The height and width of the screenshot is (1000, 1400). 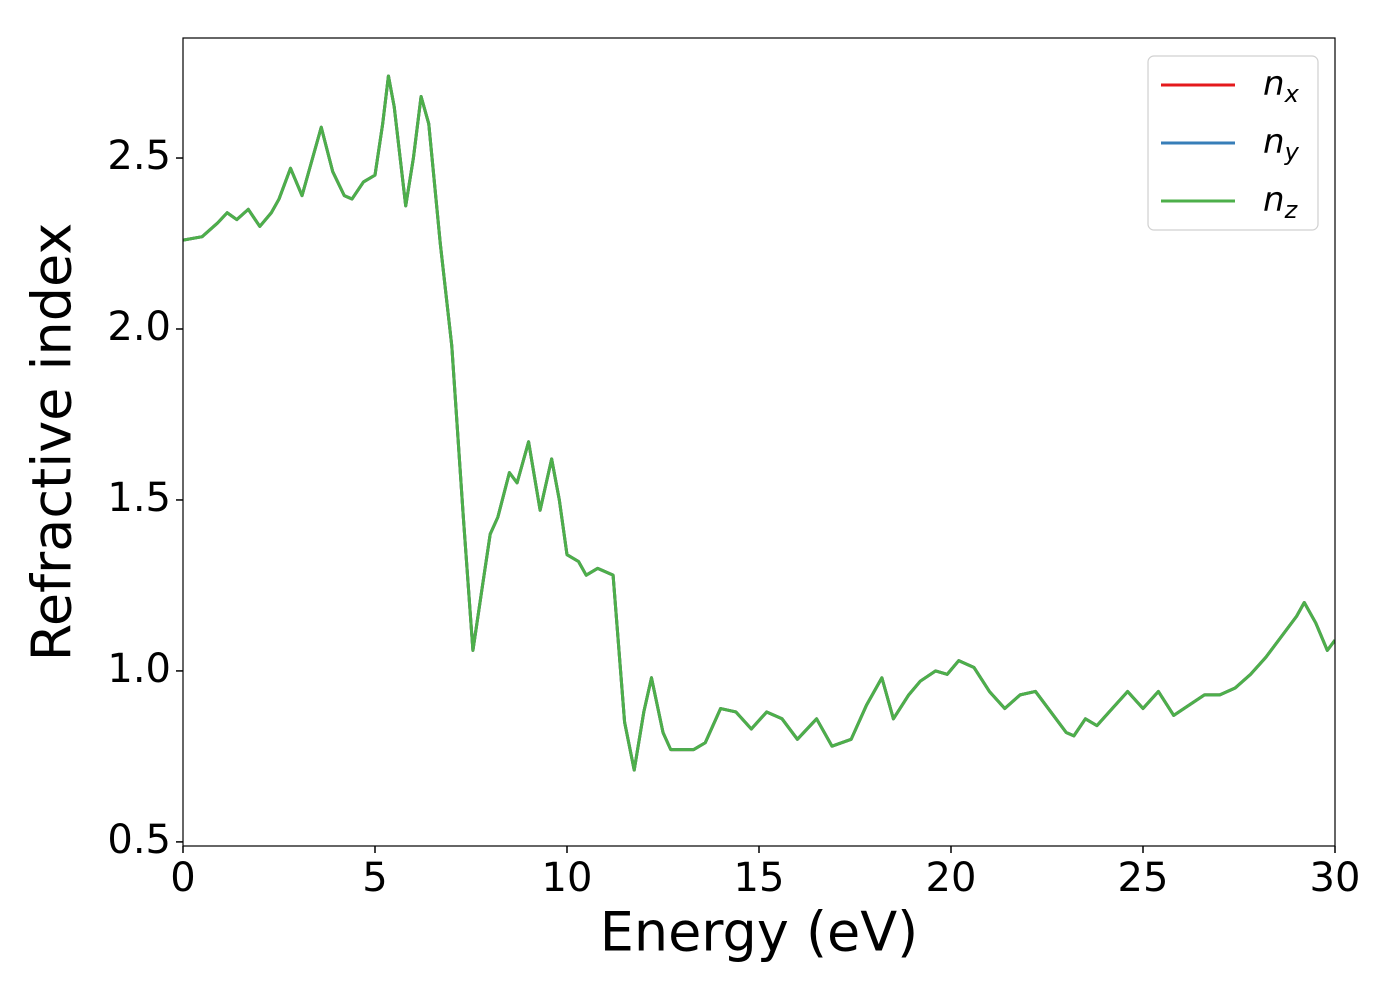 What do you see at coordinates (759, 932) in the screenshot?
I see `x-axis-label: Energy (eV)` at bounding box center [759, 932].